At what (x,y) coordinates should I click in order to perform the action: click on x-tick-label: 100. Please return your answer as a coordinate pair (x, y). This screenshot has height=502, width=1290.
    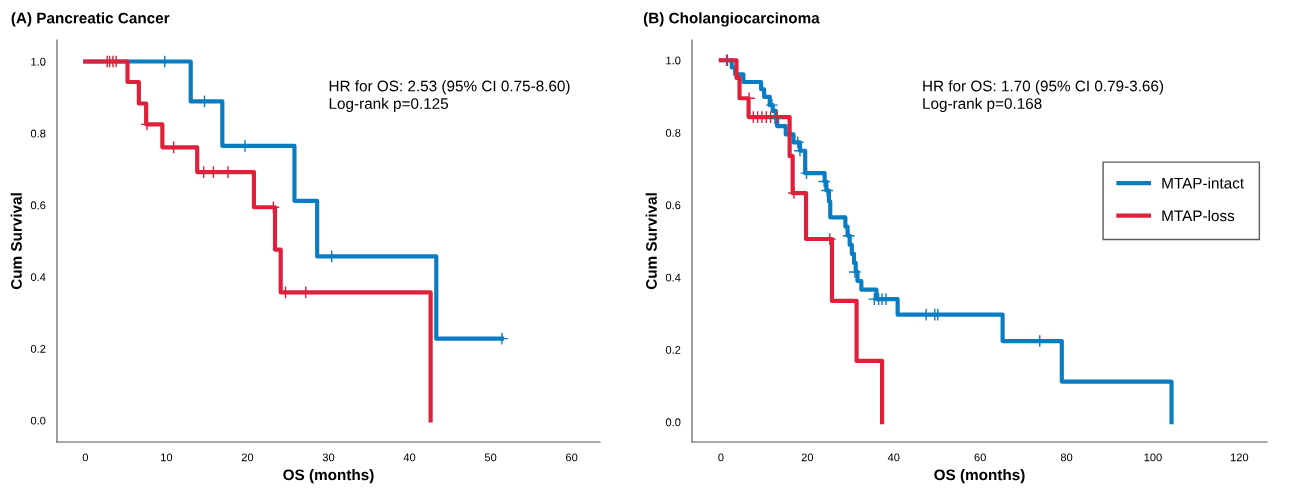
    Looking at the image, I should click on (1153, 457).